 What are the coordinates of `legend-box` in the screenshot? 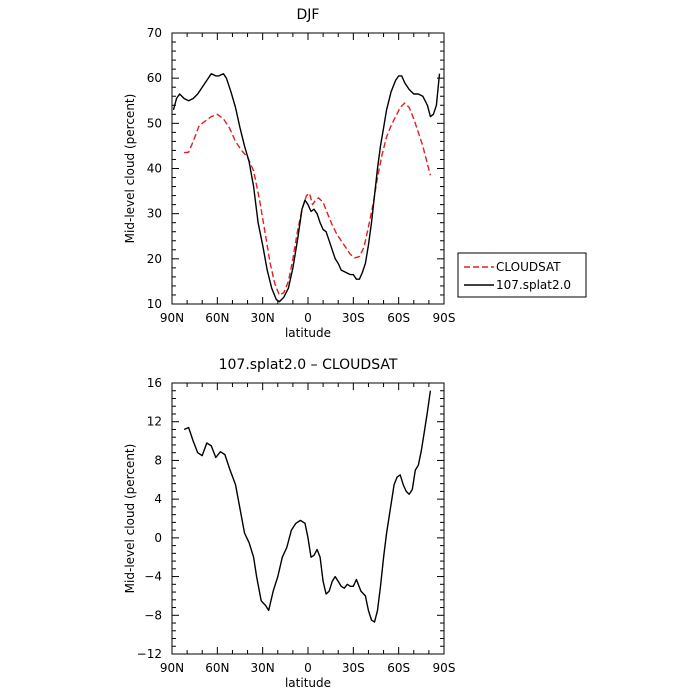 It's located at (522, 275).